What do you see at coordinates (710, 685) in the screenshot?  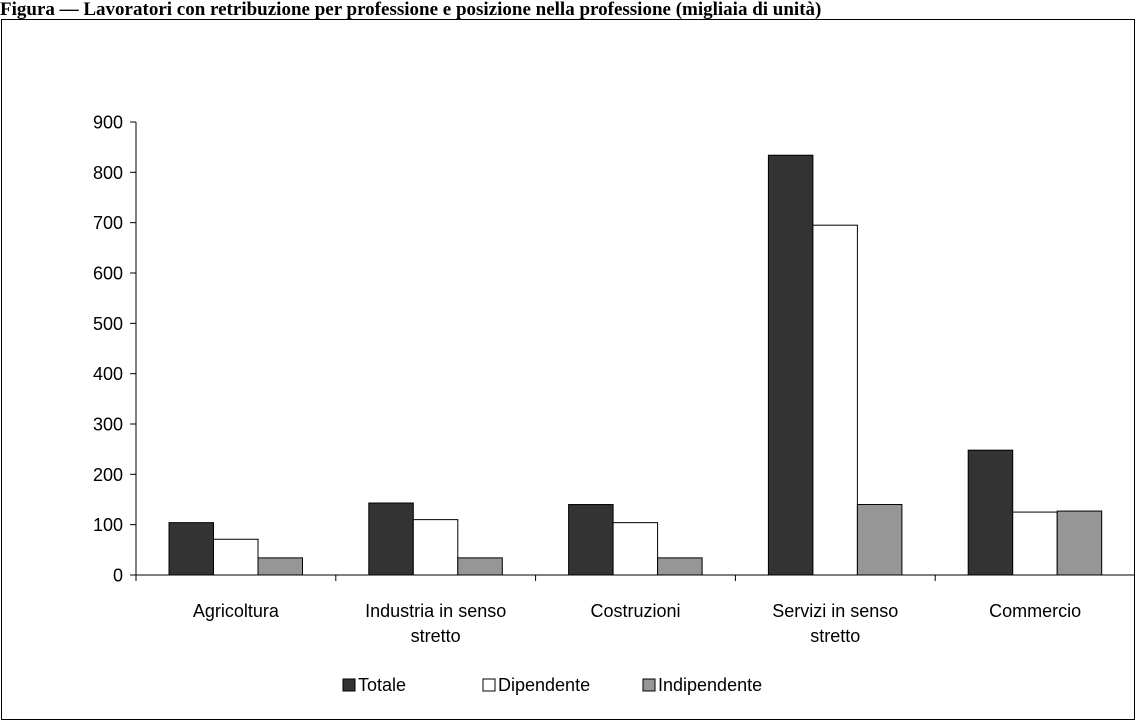 I see `legend-label-indipendente: Indipendente` at bounding box center [710, 685].